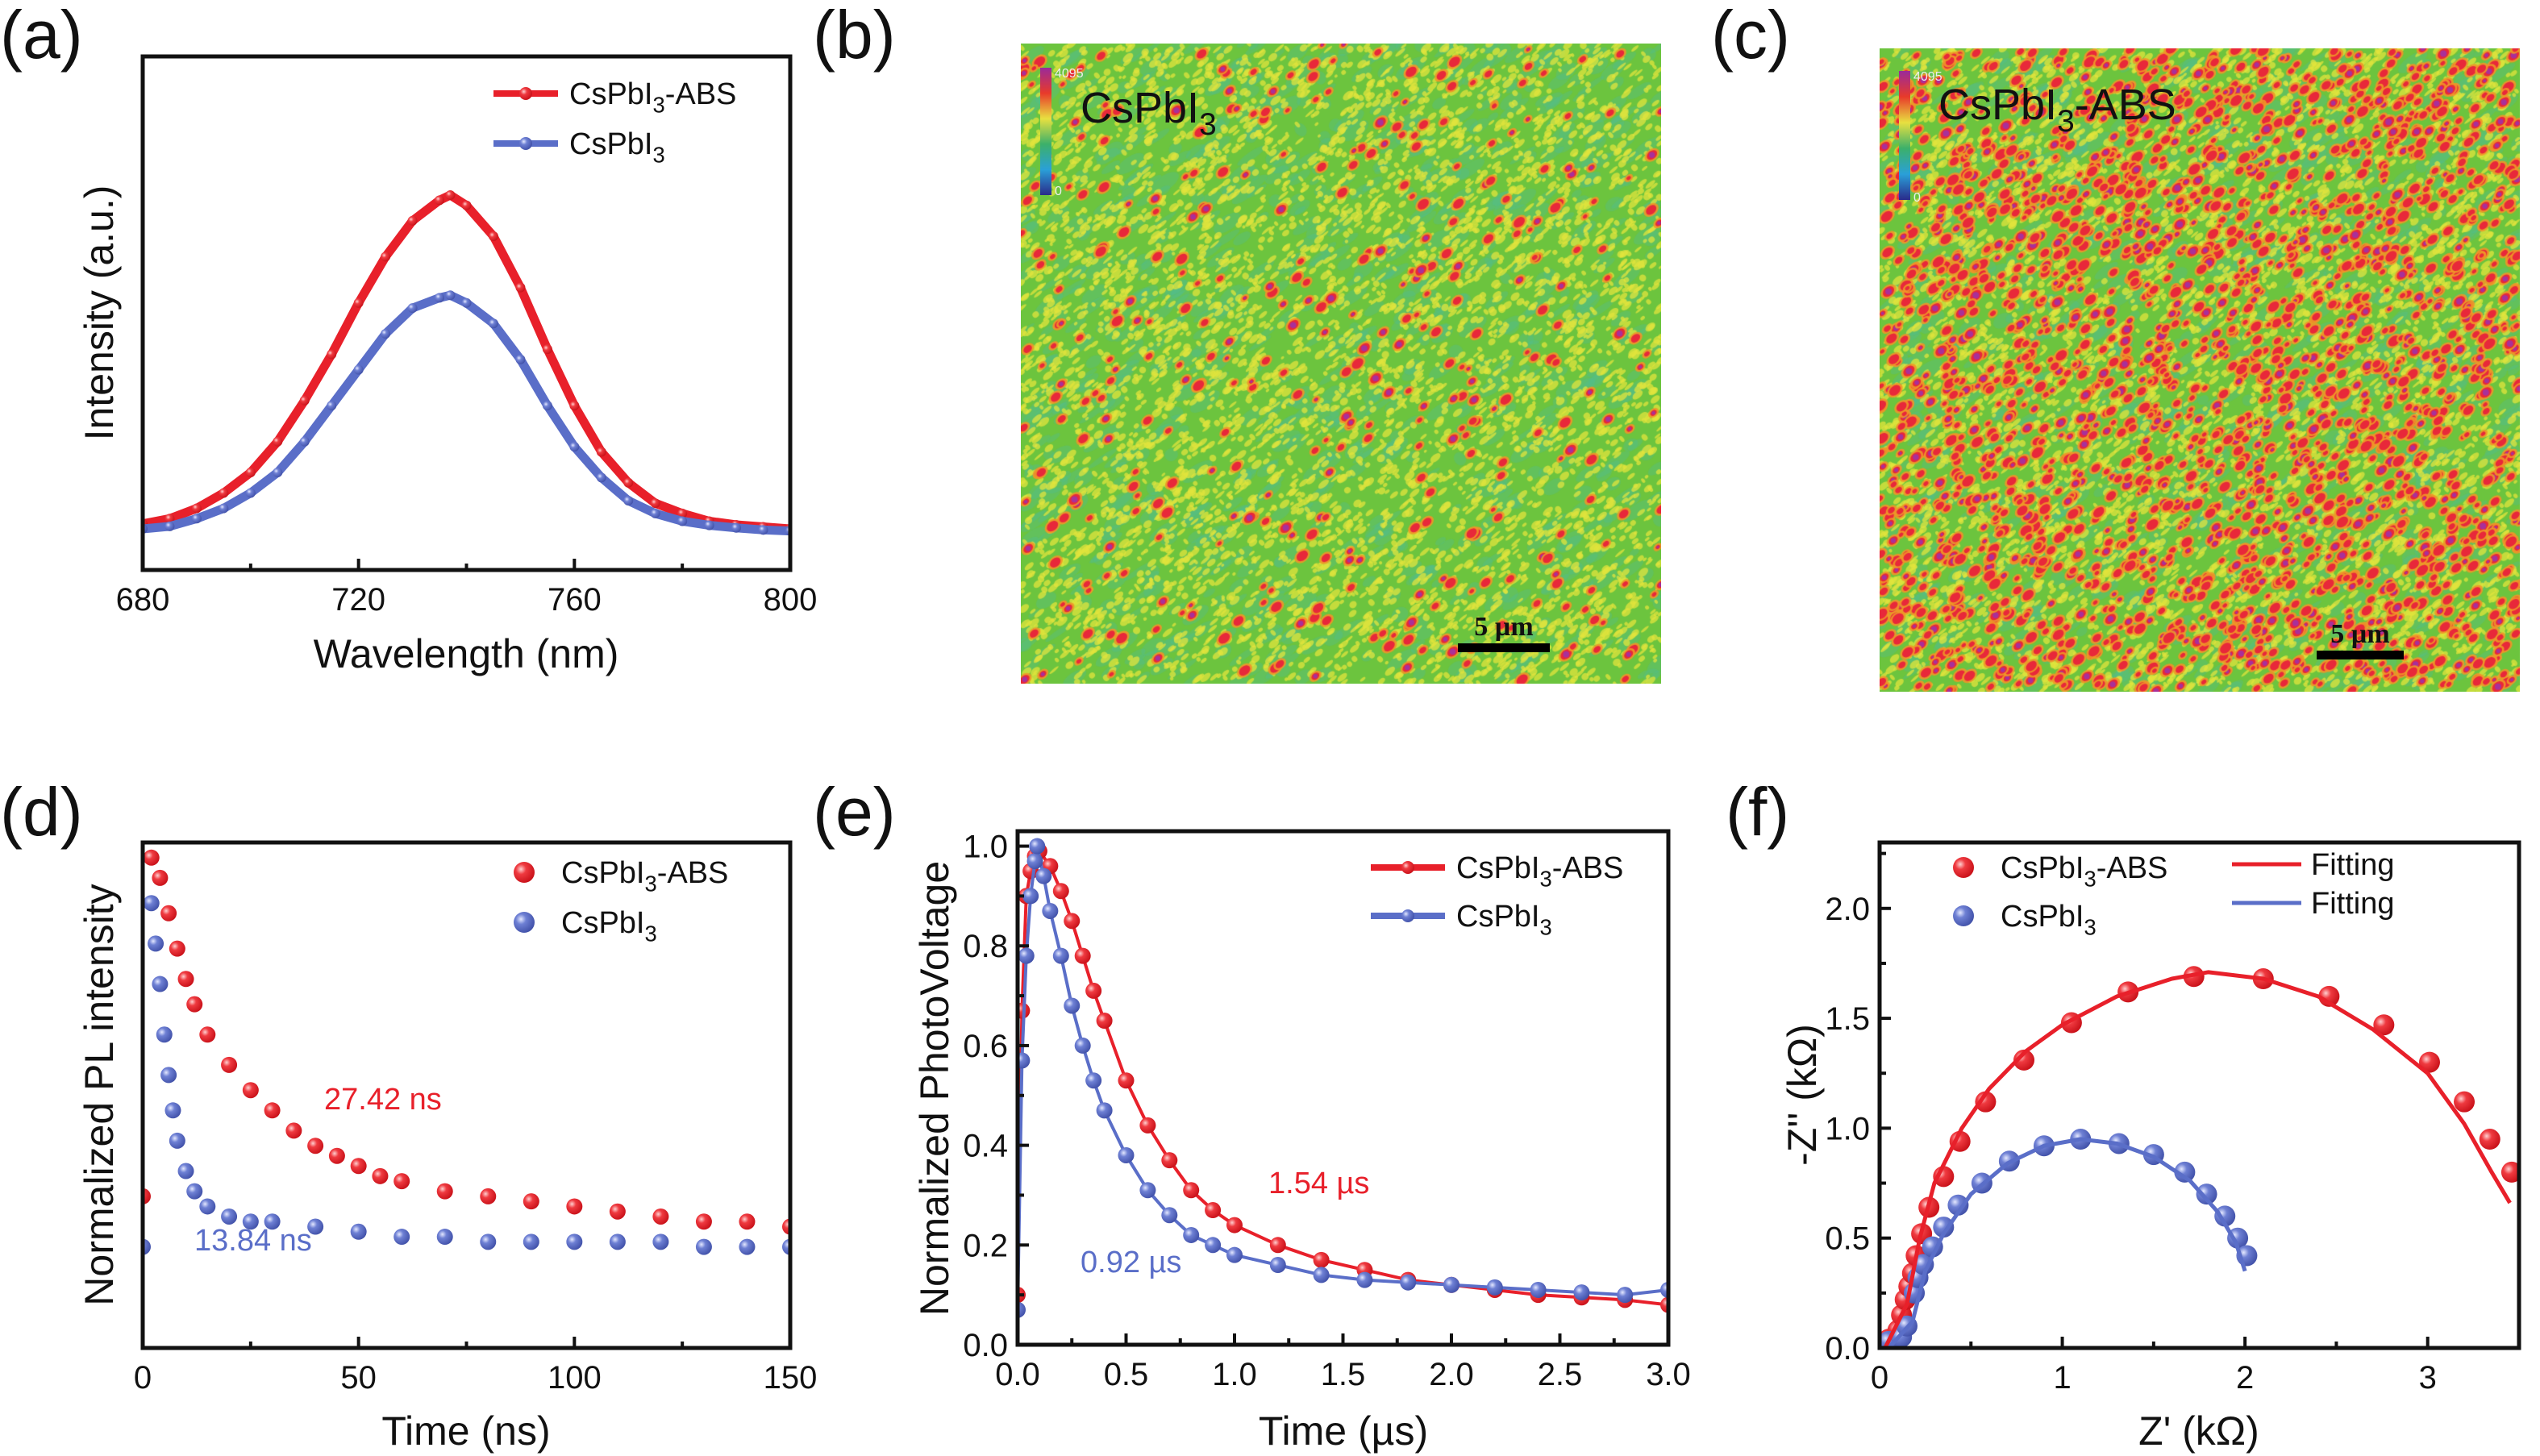 This screenshot has width=2540, height=1456. I want to click on legend-label: CsPbI3-ABS, so click(644, 876).